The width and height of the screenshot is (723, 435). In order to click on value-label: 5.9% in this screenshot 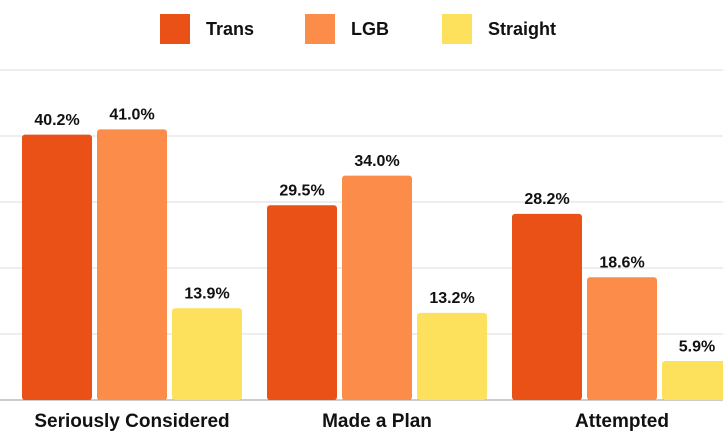, I will do `click(697, 346)`.